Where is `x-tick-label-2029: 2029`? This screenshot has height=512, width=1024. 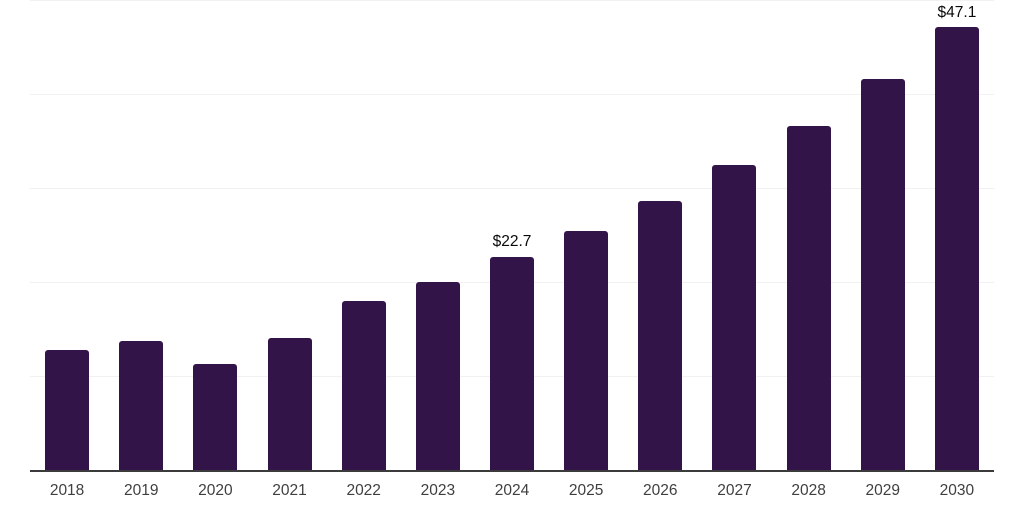 x-tick-label-2029: 2029 is located at coordinates (883, 490).